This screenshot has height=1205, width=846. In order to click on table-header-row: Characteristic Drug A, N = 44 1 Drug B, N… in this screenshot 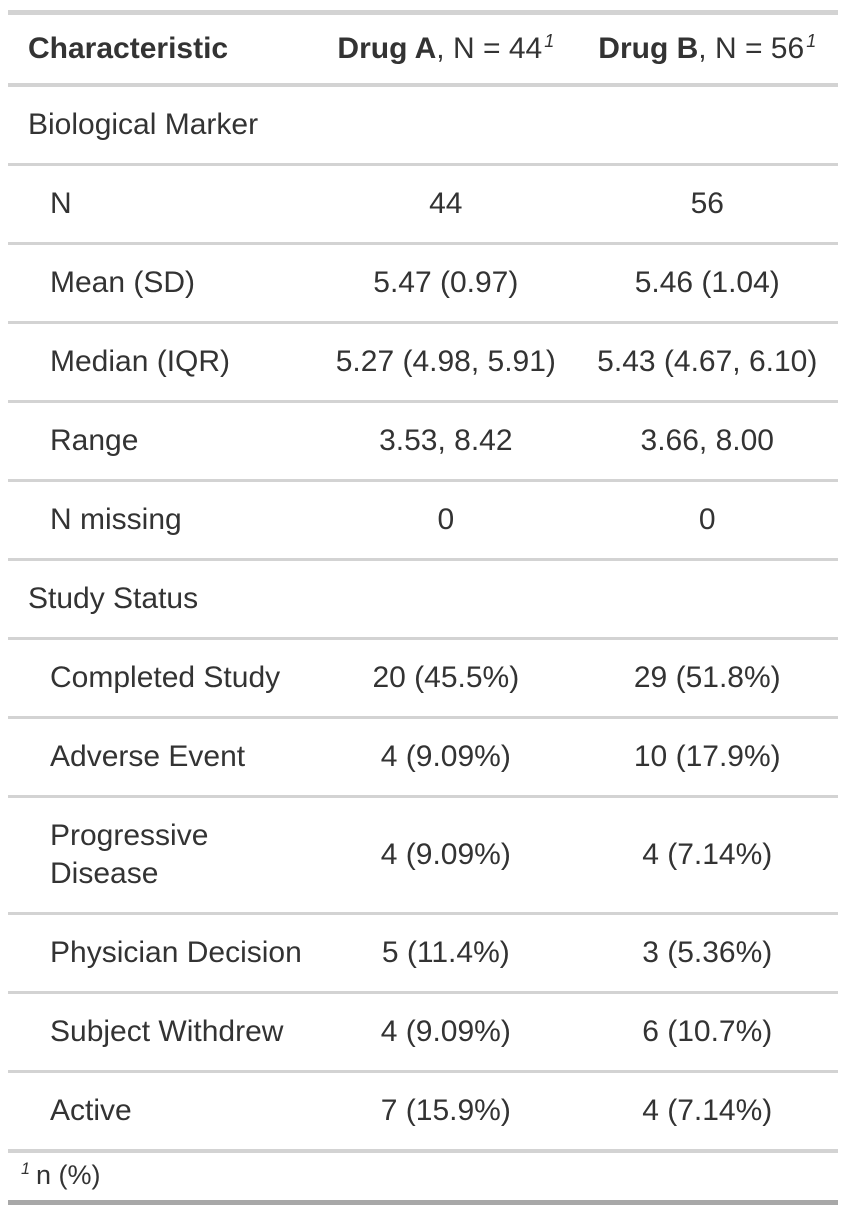, I will do `click(423, 51)`.